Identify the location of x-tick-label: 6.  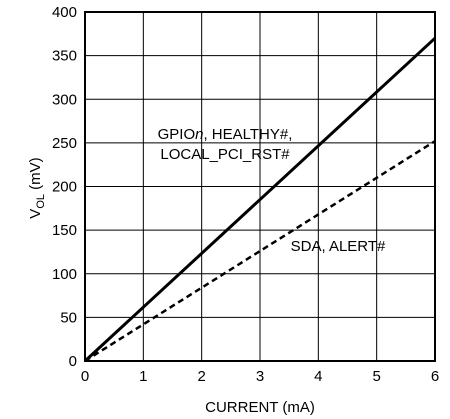
(435, 376).